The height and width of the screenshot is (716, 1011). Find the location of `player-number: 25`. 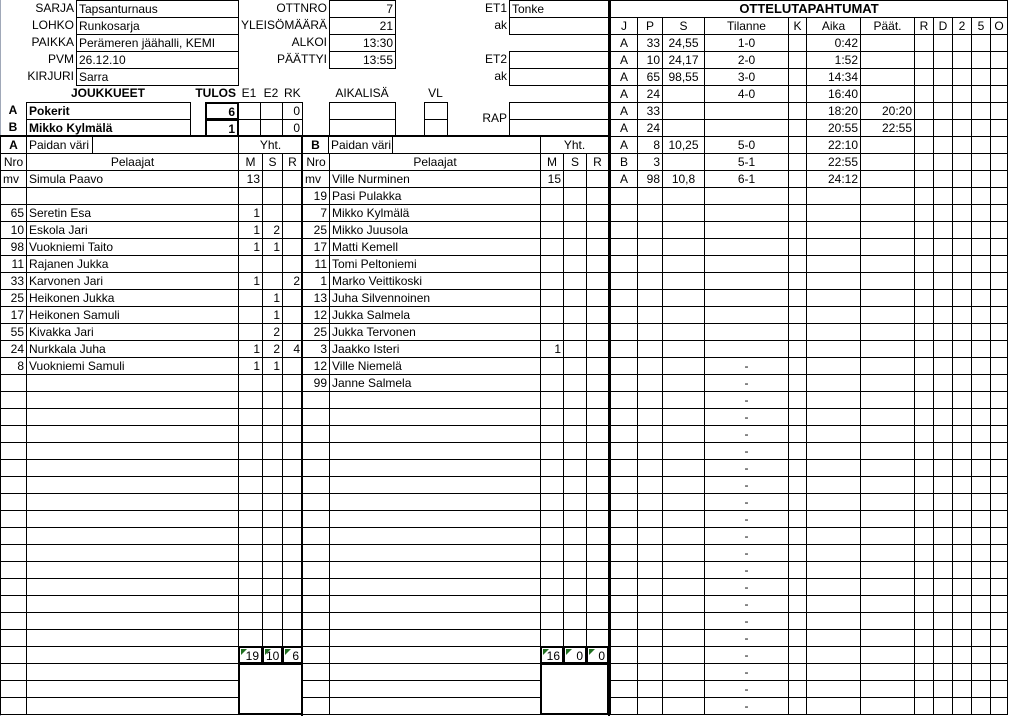

player-number: 25 is located at coordinates (13, 298).